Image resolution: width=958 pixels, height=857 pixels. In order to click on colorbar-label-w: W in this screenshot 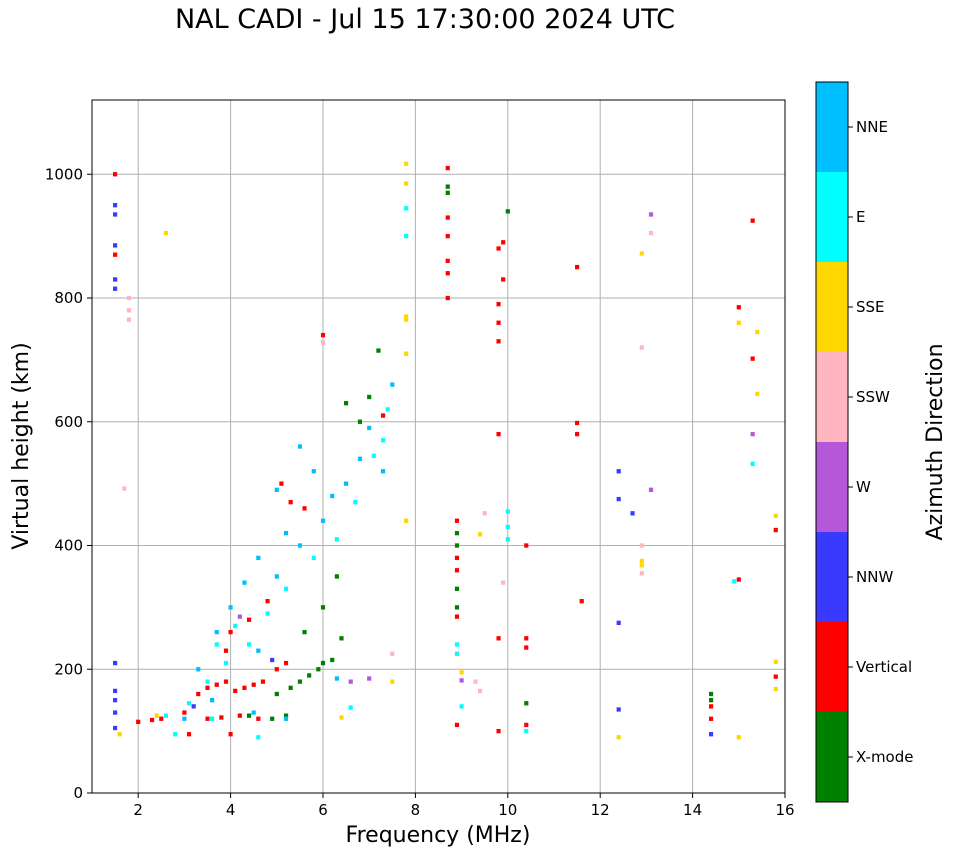, I will do `click(863, 487)`.